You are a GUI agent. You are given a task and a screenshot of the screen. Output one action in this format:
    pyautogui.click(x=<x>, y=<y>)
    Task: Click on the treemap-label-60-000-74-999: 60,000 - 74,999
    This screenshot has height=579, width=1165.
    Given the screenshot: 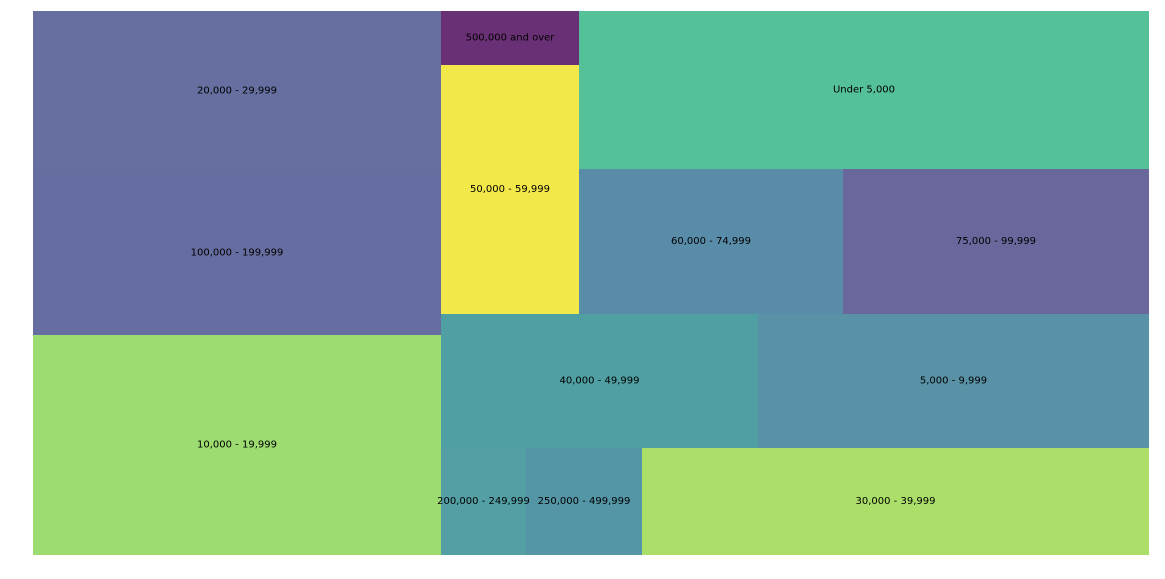 What is the action you would take?
    pyautogui.click(x=711, y=241)
    